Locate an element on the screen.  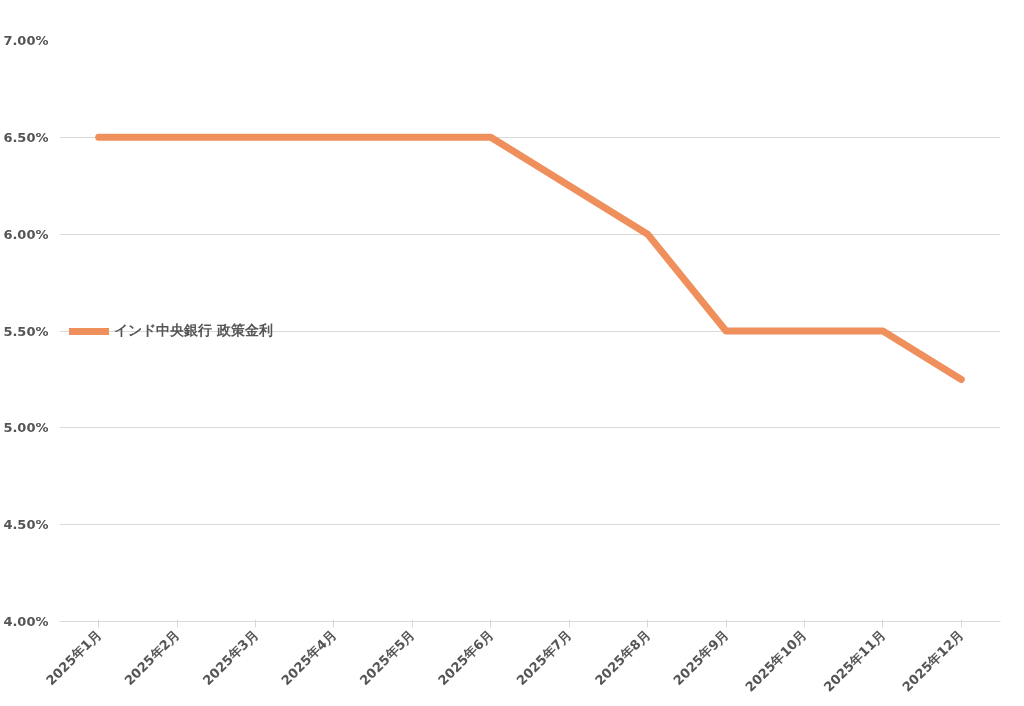
legend-label: インド中央銀行 政策金利 is located at coordinates (193, 330).